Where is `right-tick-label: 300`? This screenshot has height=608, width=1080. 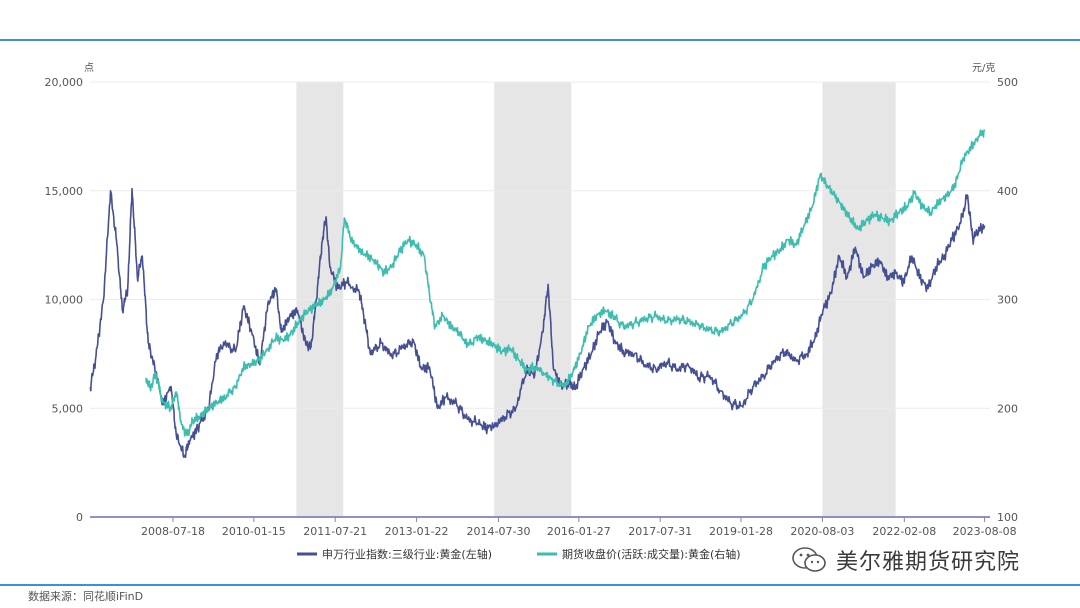 right-tick-label: 300 is located at coordinates (1007, 300).